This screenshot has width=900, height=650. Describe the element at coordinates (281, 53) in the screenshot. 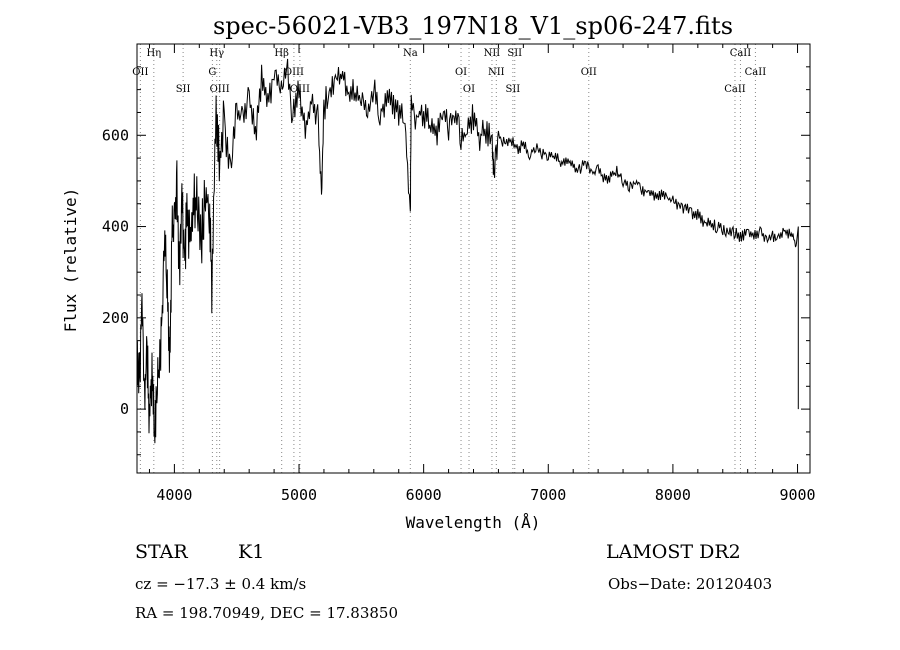

I see `line-label: Hβ` at that location.